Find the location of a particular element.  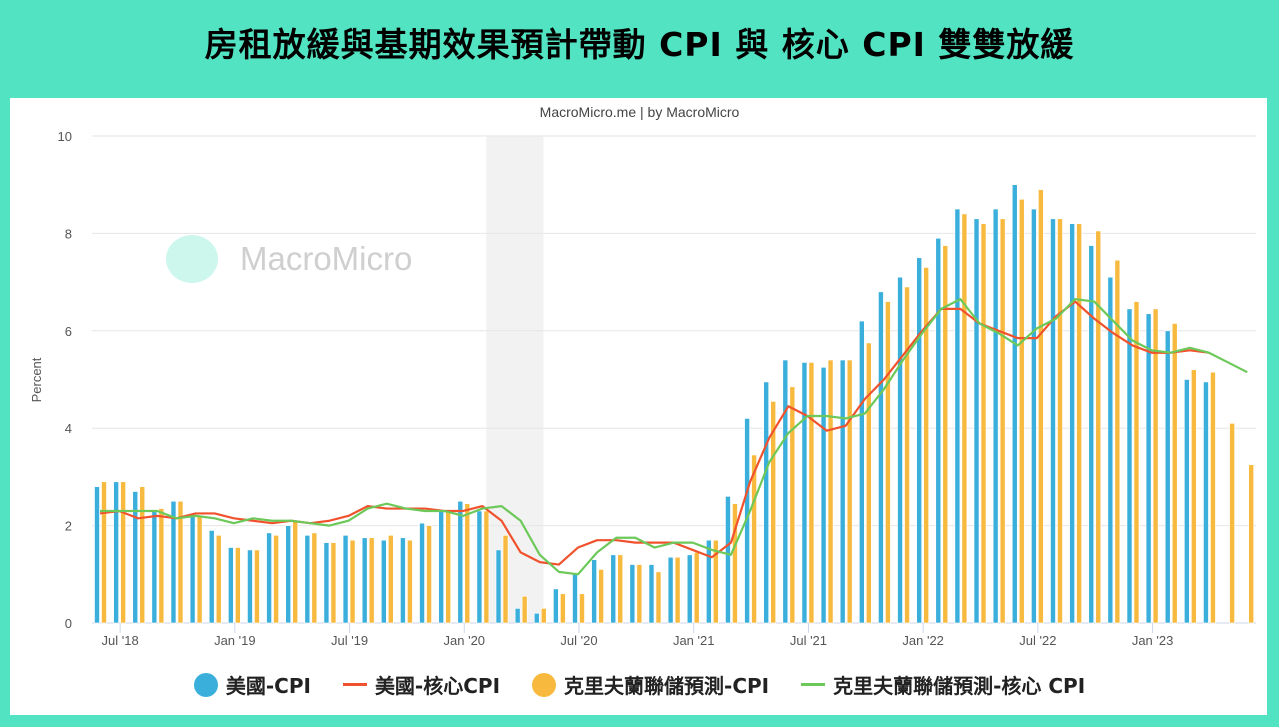

legend-dot-icon is located at coordinates (544, 684).